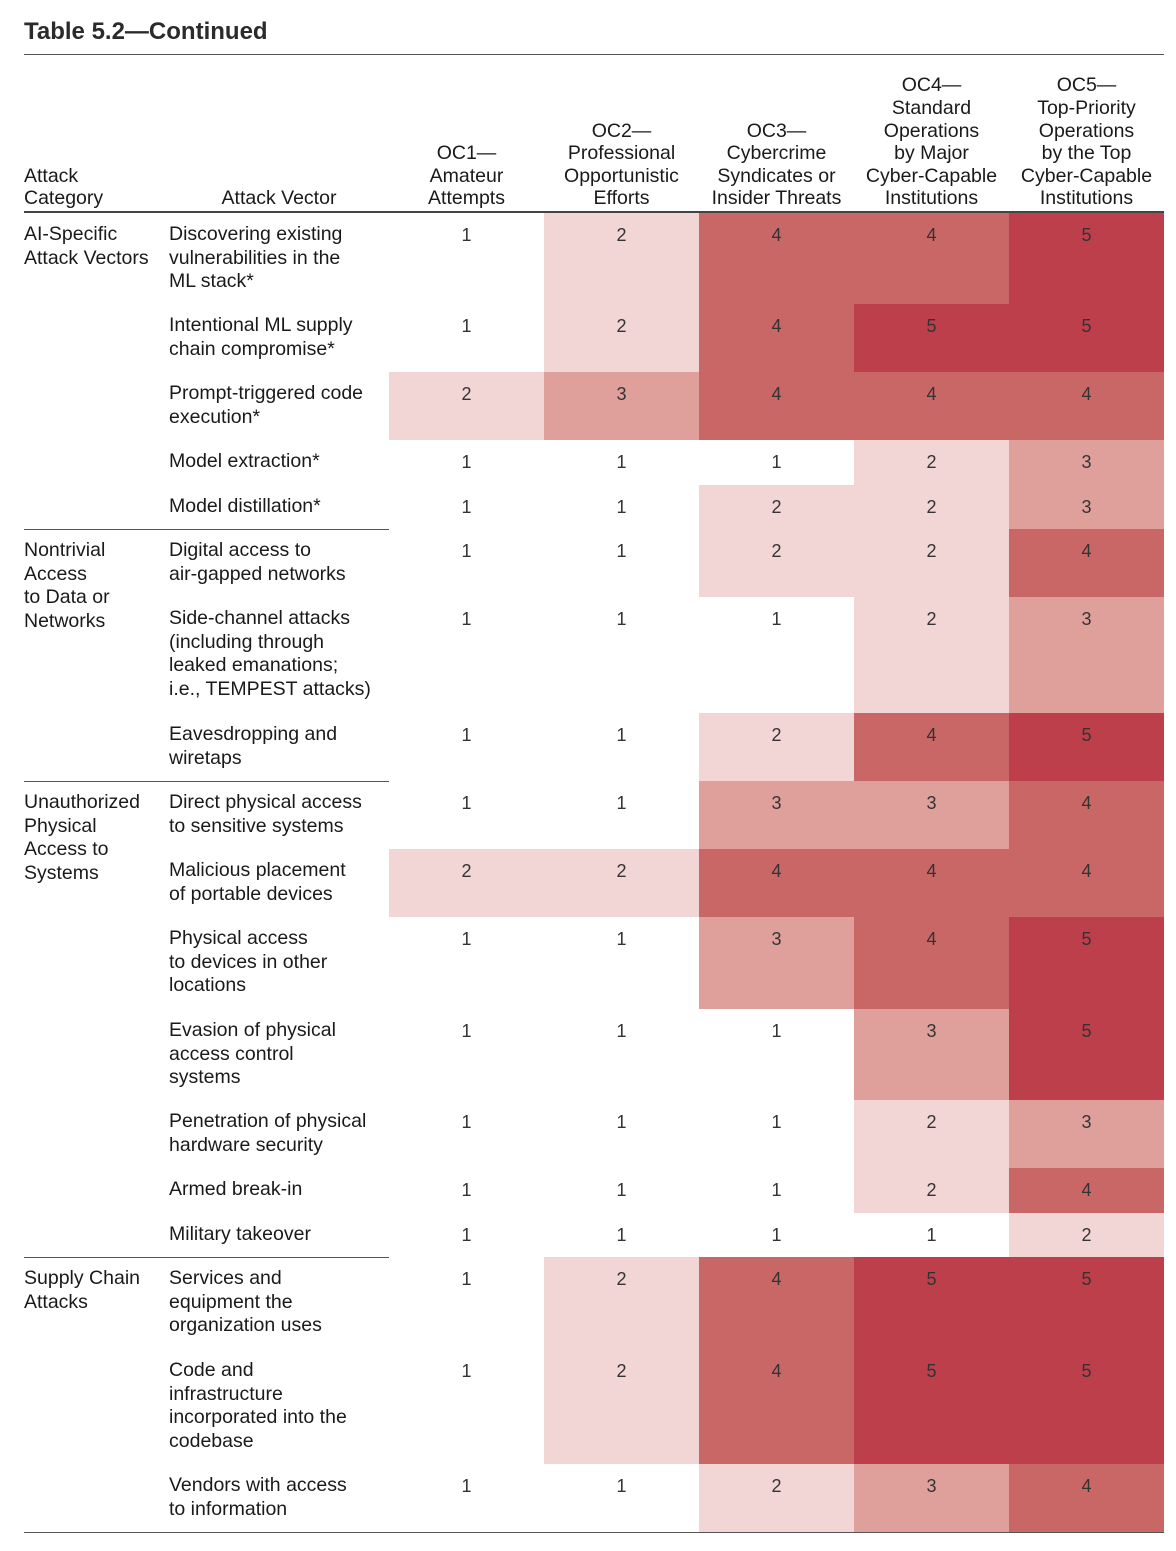  I want to click on attack-vector-label: Model distillation*, so click(245, 506).